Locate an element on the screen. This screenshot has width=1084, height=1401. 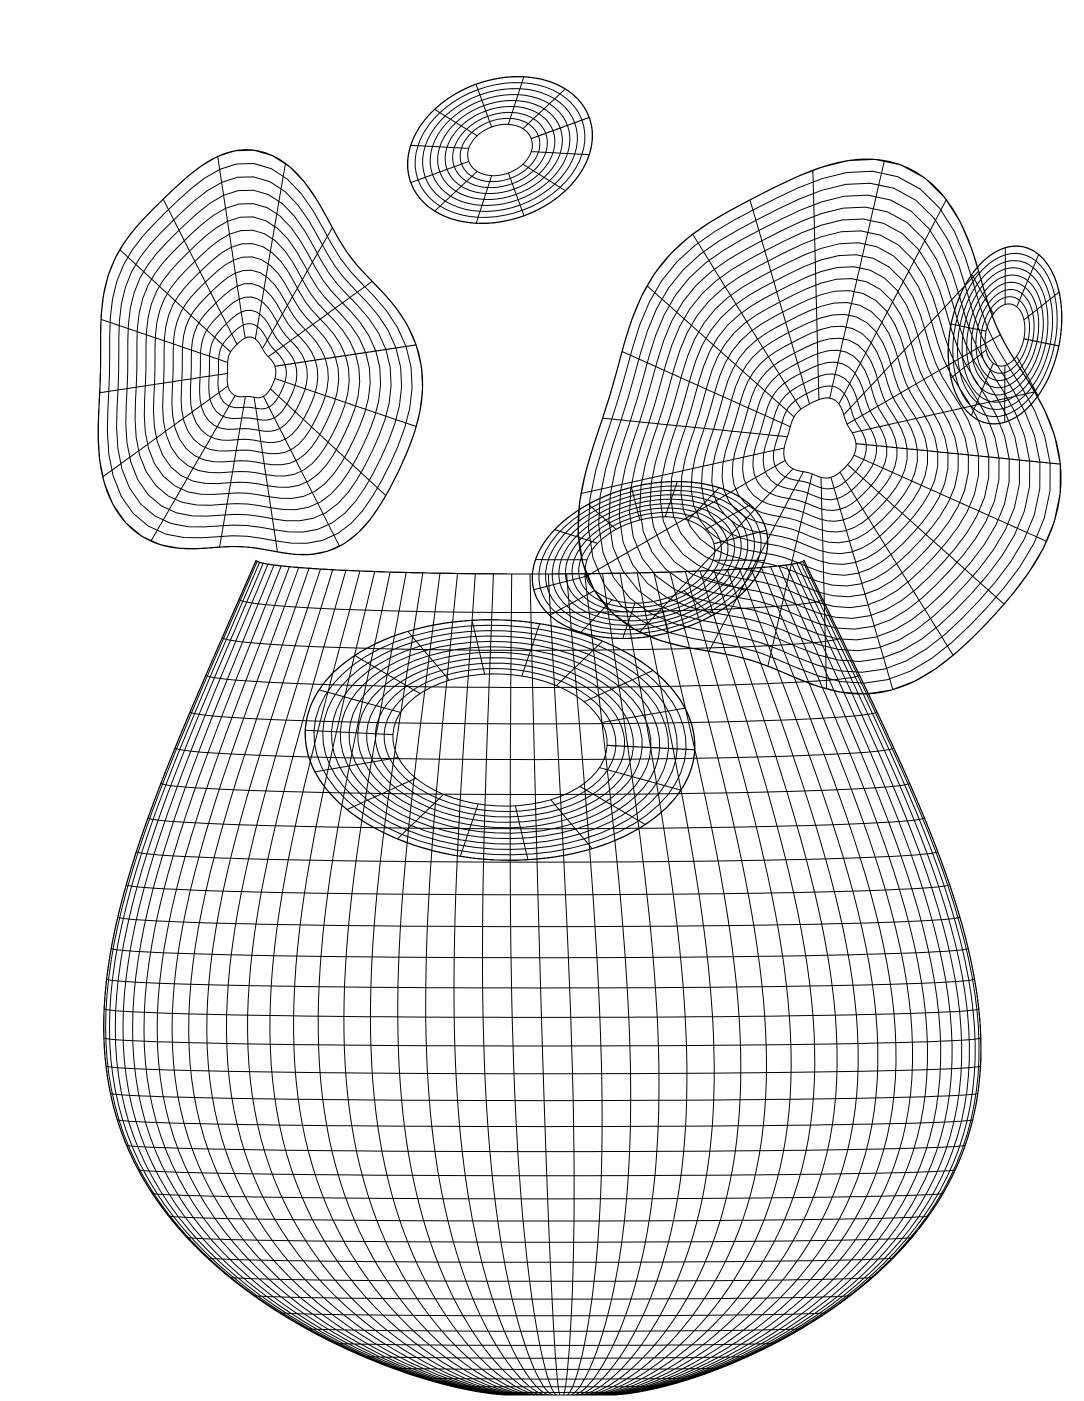
mesh-part-vessel-right is located at coordinates (1005, 335).